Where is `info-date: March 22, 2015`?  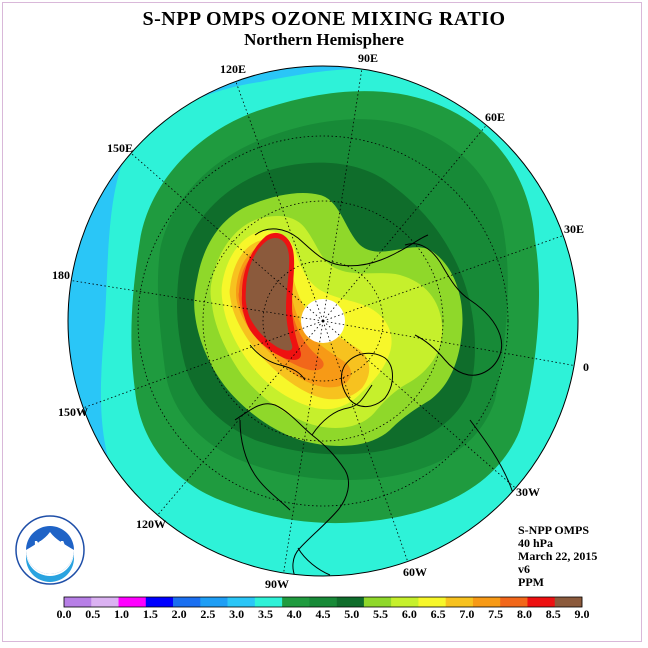 info-date: March 22, 2015 is located at coordinates (558, 556).